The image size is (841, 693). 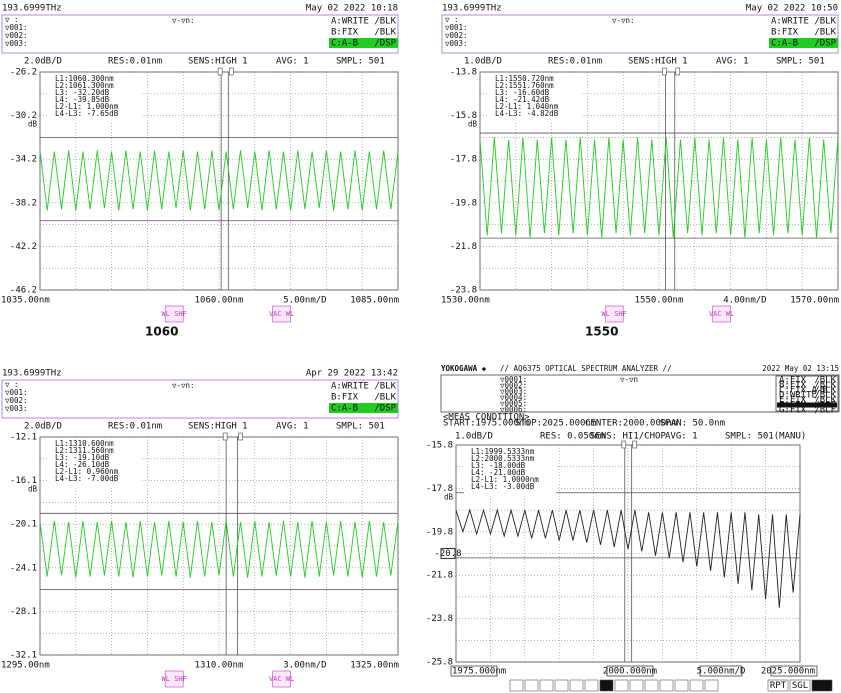 What do you see at coordinates (765, 437) in the screenshot?
I see `setting: SMPL: 501(MANU)` at bounding box center [765, 437].